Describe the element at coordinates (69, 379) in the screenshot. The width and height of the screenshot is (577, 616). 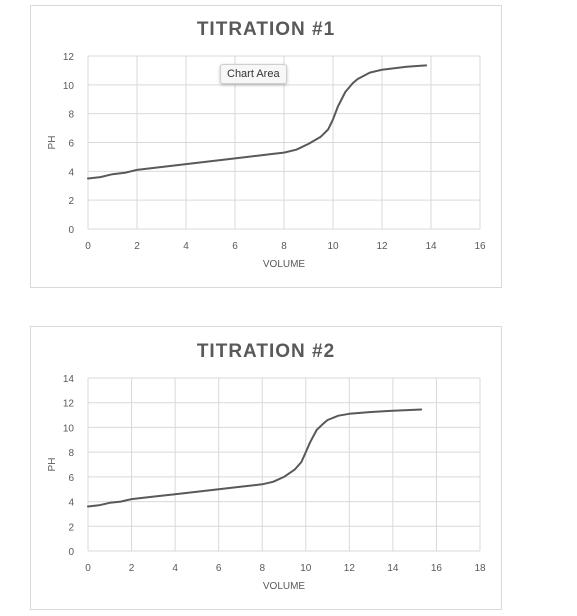
I see `y-tick-label: 14` at that location.